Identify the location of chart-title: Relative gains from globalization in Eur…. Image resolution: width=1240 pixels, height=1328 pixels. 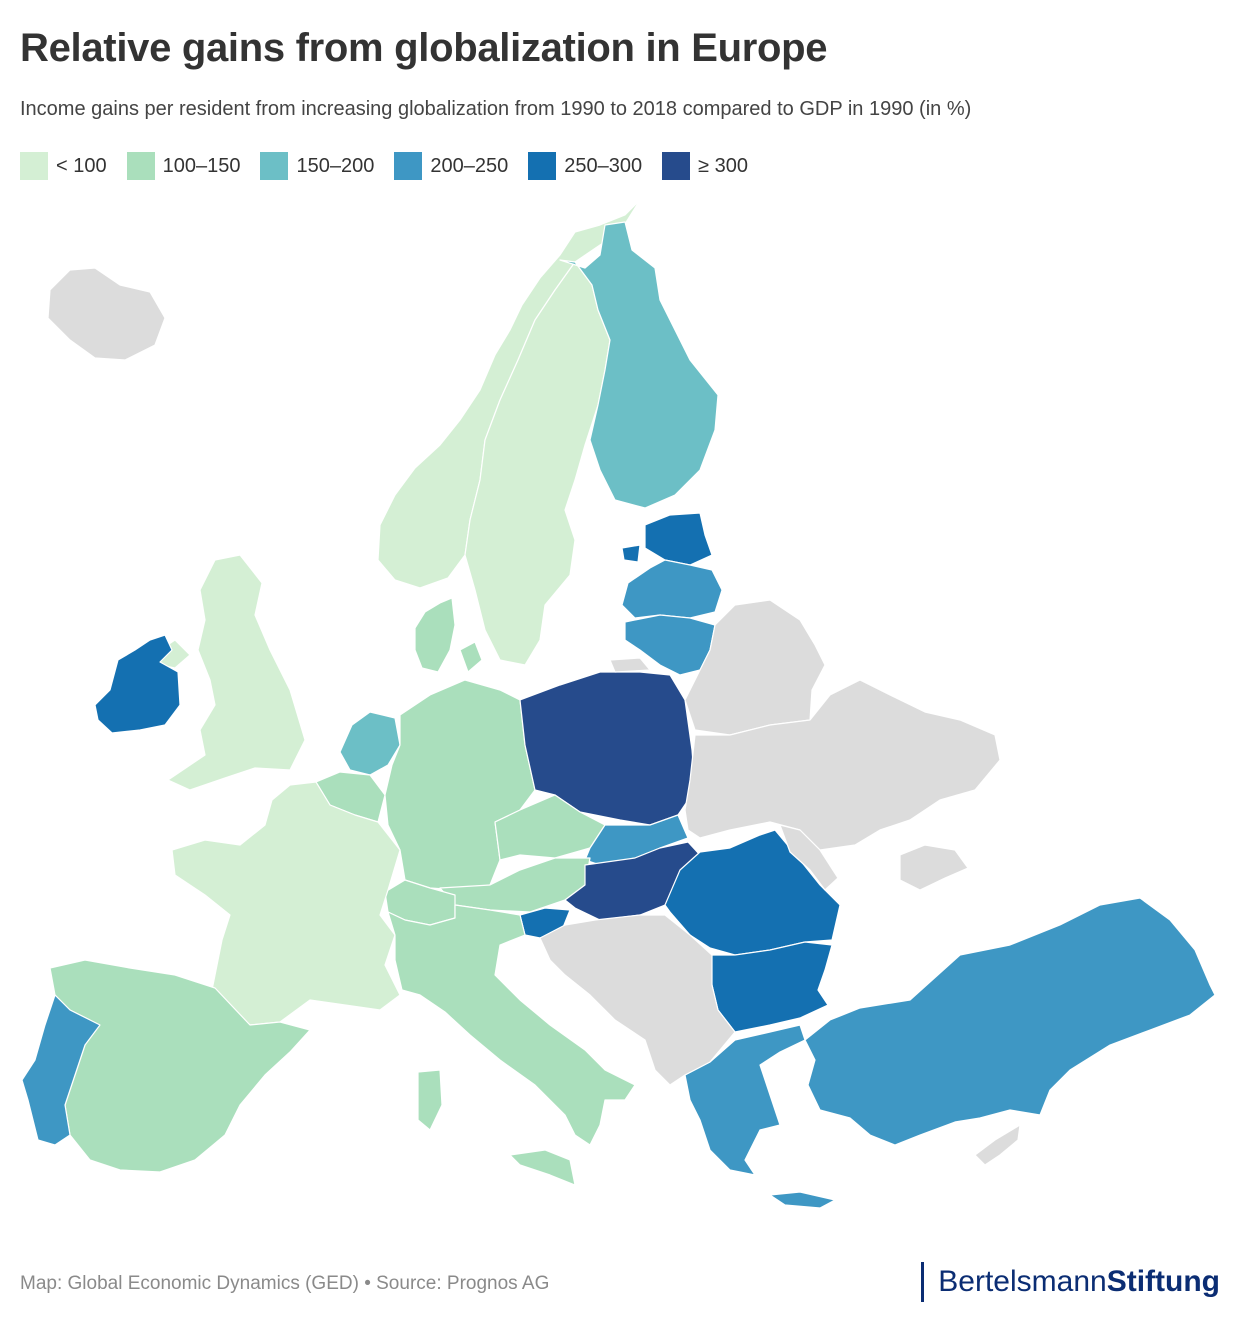
(424, 48).